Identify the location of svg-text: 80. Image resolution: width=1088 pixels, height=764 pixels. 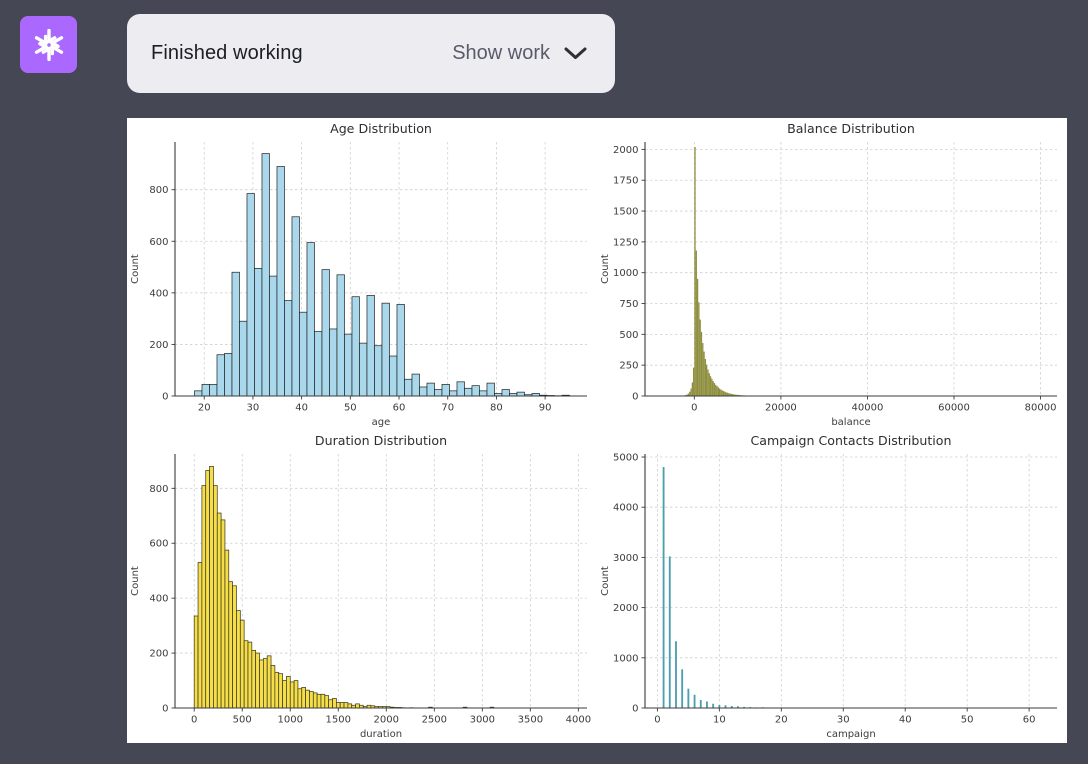
(496, 408).